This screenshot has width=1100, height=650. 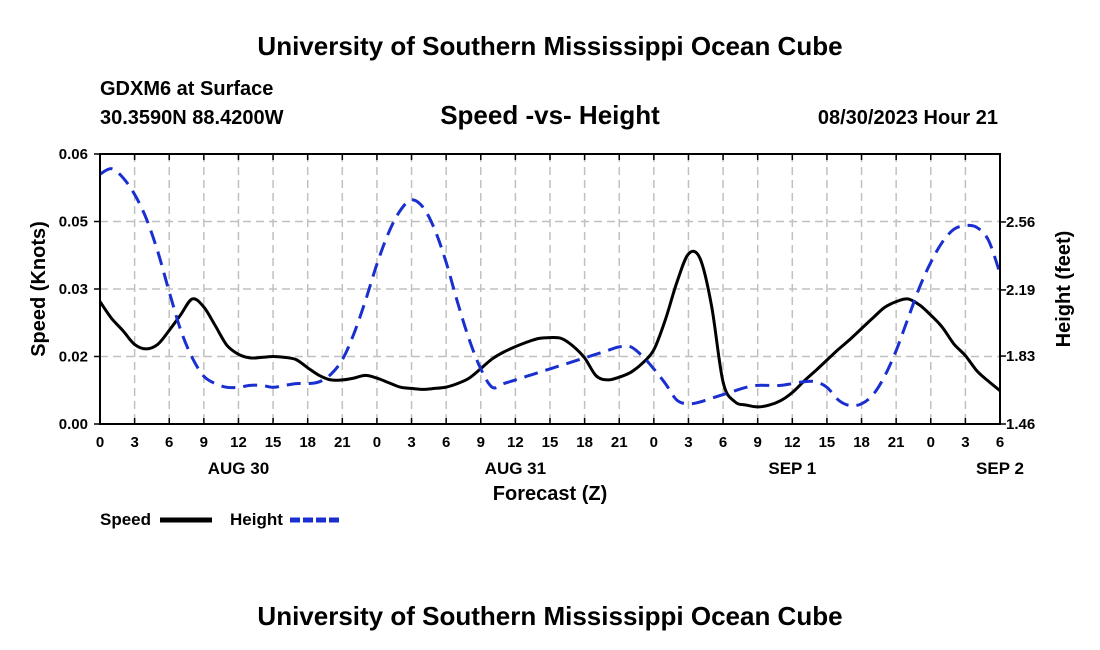 What do you see at coordinates (73, 424) in the screenshot?
I see `y-left-tick-label: 0.00` at bounding box center [73, 424].